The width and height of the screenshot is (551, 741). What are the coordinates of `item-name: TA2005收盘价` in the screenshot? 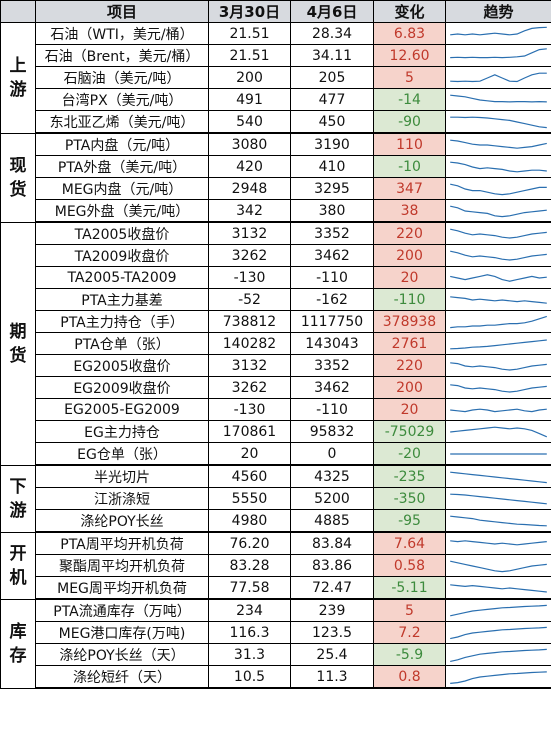 It's located at (122, 233).